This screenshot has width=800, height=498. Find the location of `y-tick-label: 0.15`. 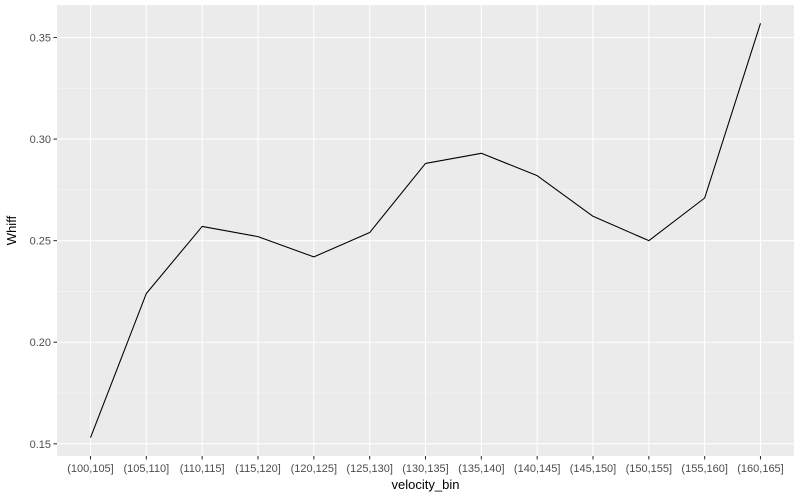

y-tick-label: 0.15 is located at coordinates (40, 445).